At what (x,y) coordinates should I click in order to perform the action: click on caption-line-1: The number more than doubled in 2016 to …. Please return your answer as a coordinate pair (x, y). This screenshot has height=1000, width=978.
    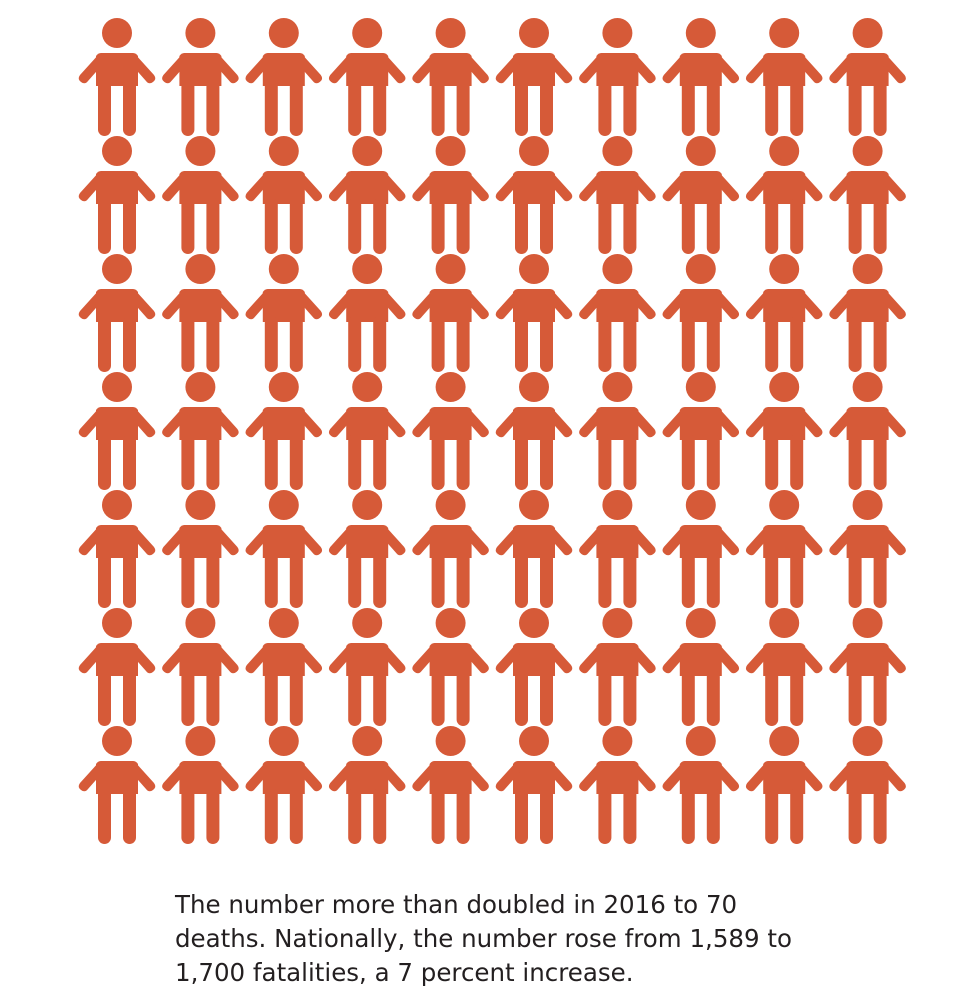
    Looking at the image, I should click on (456, 904).